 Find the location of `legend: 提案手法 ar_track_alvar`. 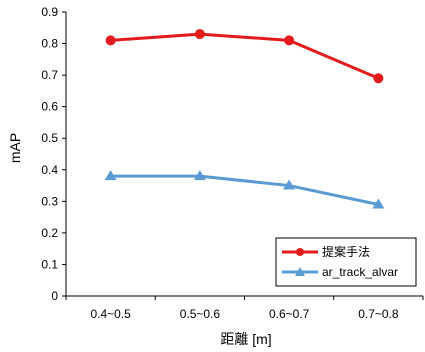

legend: 提案手法 ar_track_alvar is located at coordinates (346, 262).